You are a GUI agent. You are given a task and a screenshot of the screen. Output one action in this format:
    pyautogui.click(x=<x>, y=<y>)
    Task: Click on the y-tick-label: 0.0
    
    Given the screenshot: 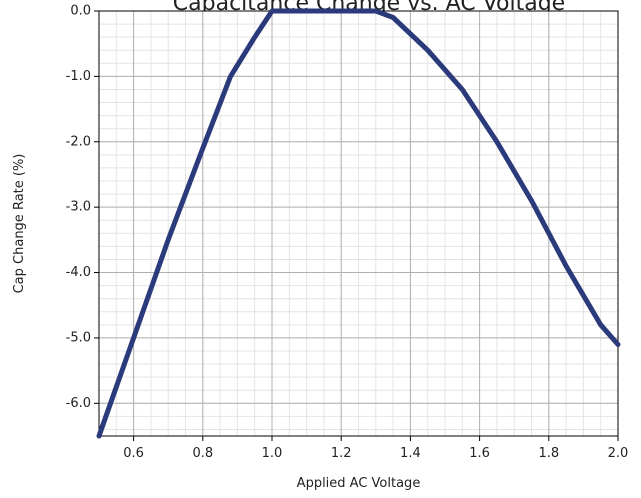 What is the action you would take?
    pyautogui.click(x=80, y=11)
    